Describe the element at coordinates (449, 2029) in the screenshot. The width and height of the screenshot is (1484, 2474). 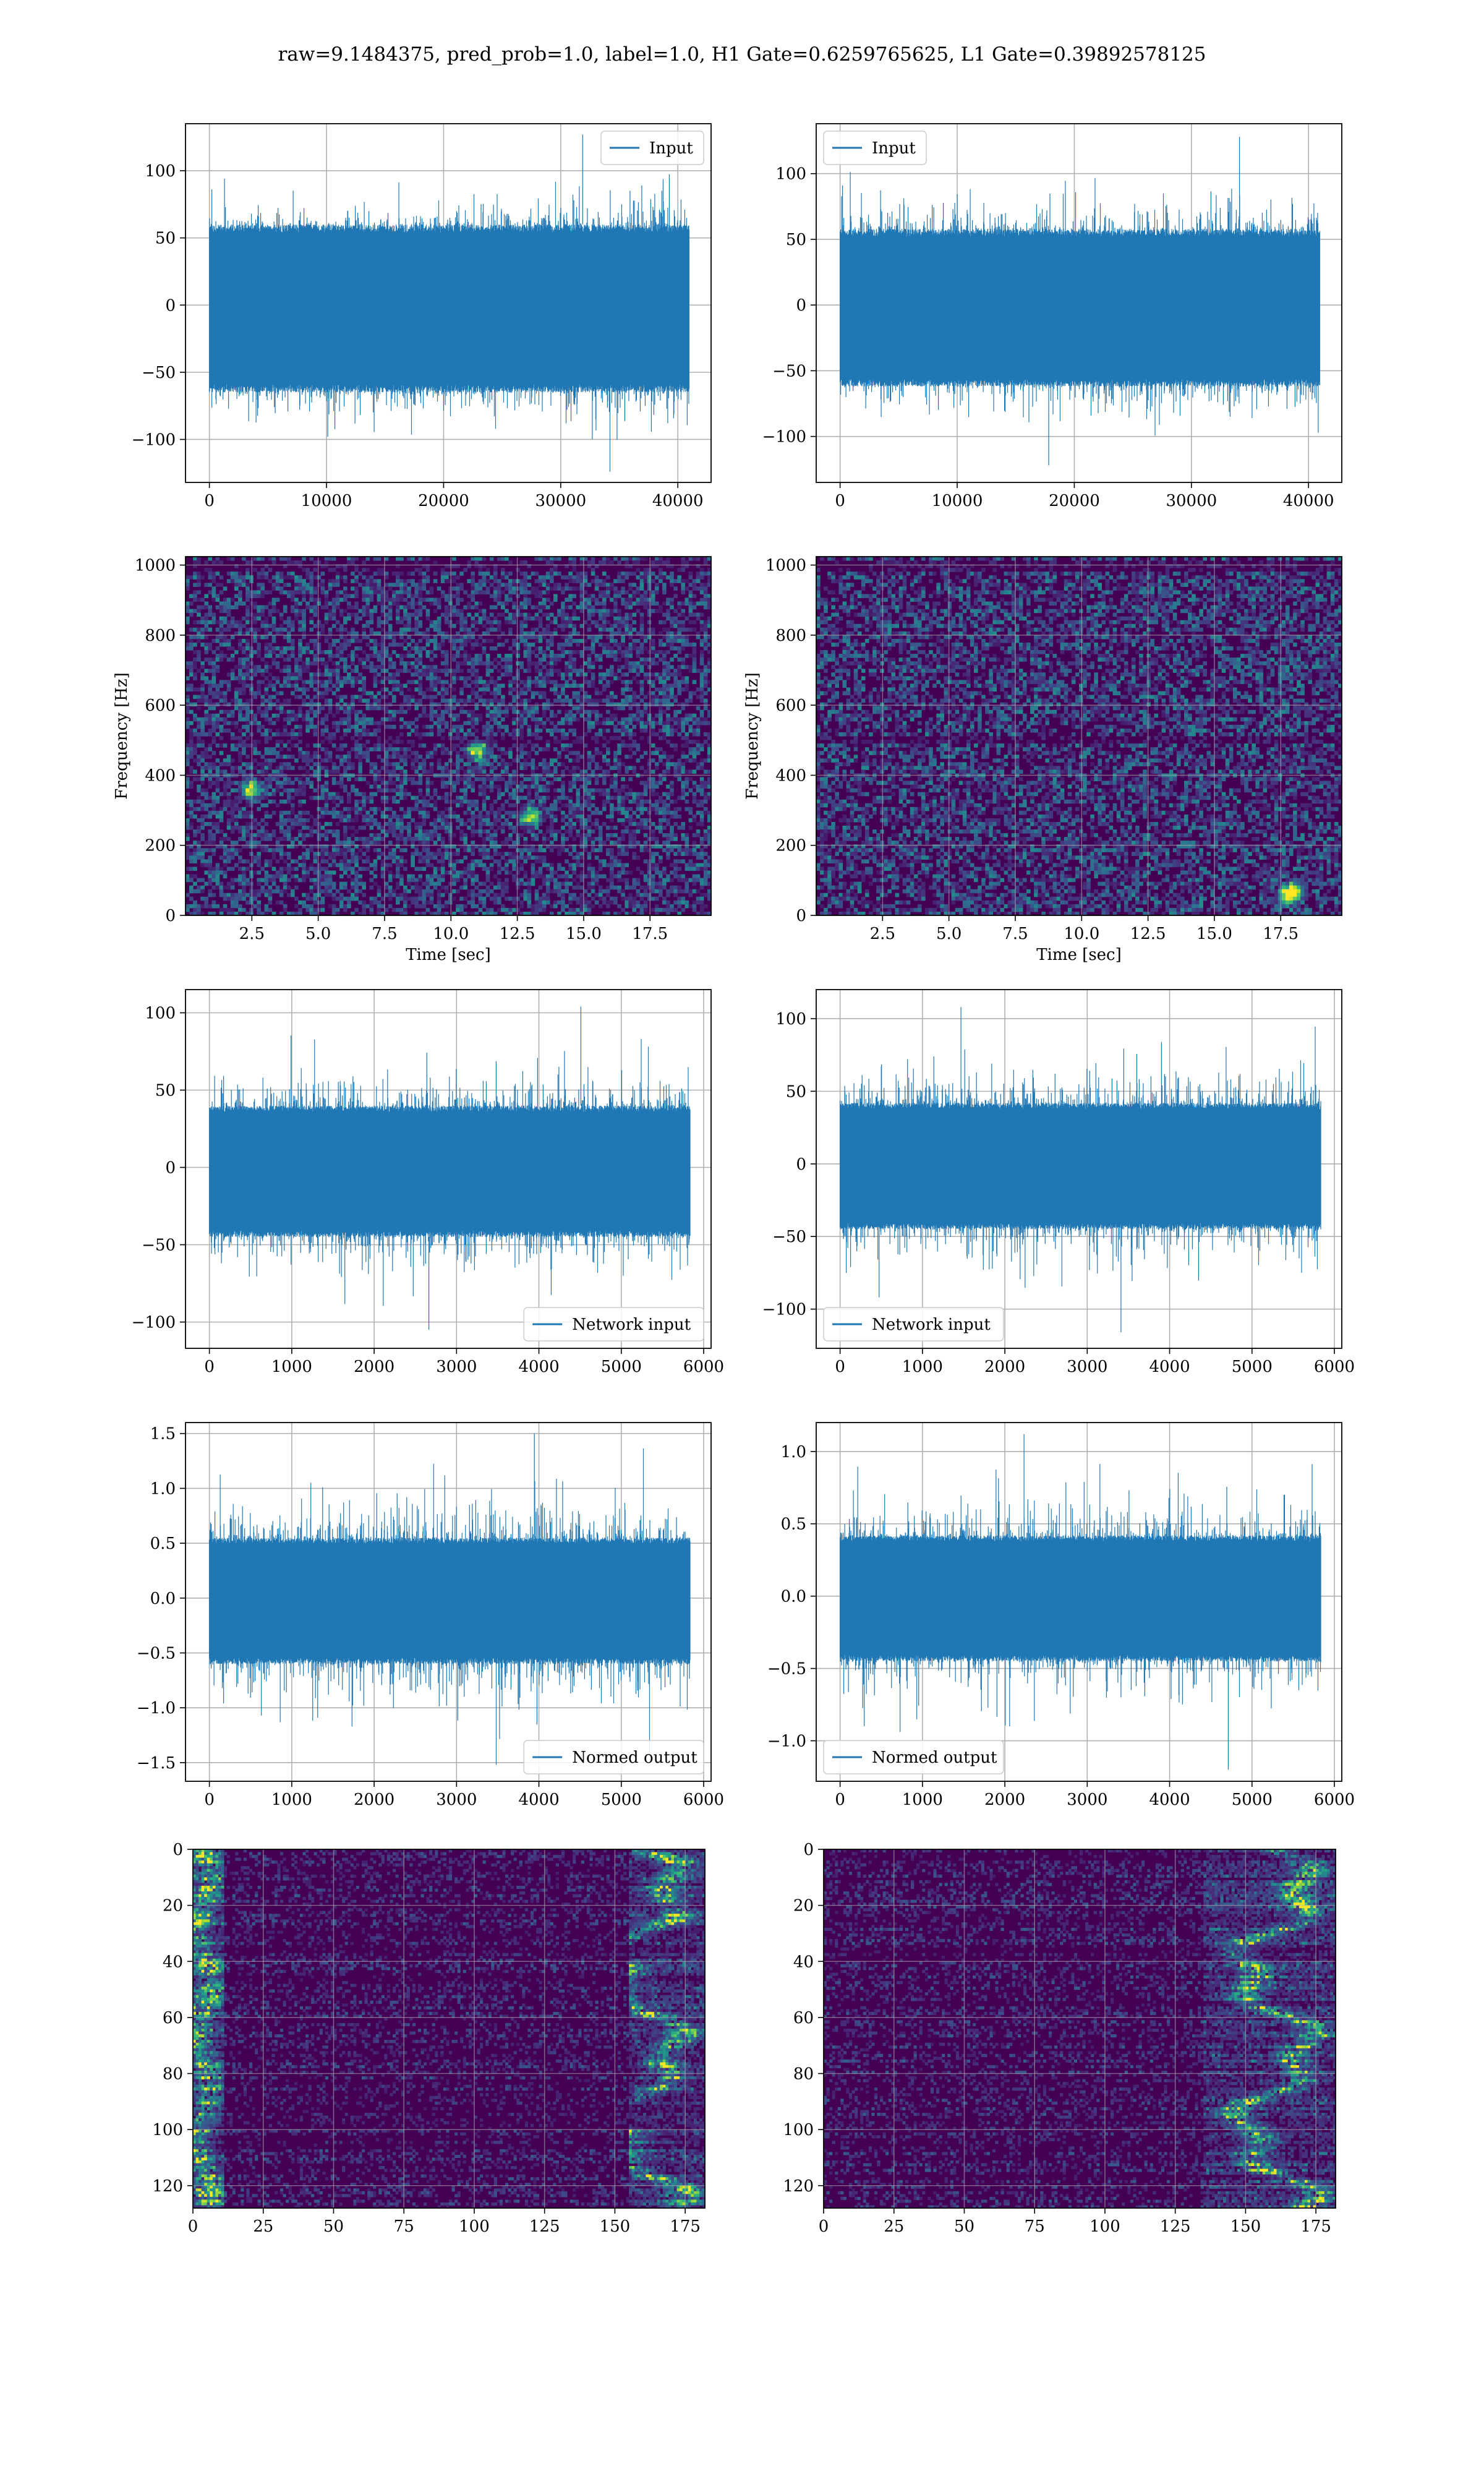
I see `heatmap-cells` at that location.